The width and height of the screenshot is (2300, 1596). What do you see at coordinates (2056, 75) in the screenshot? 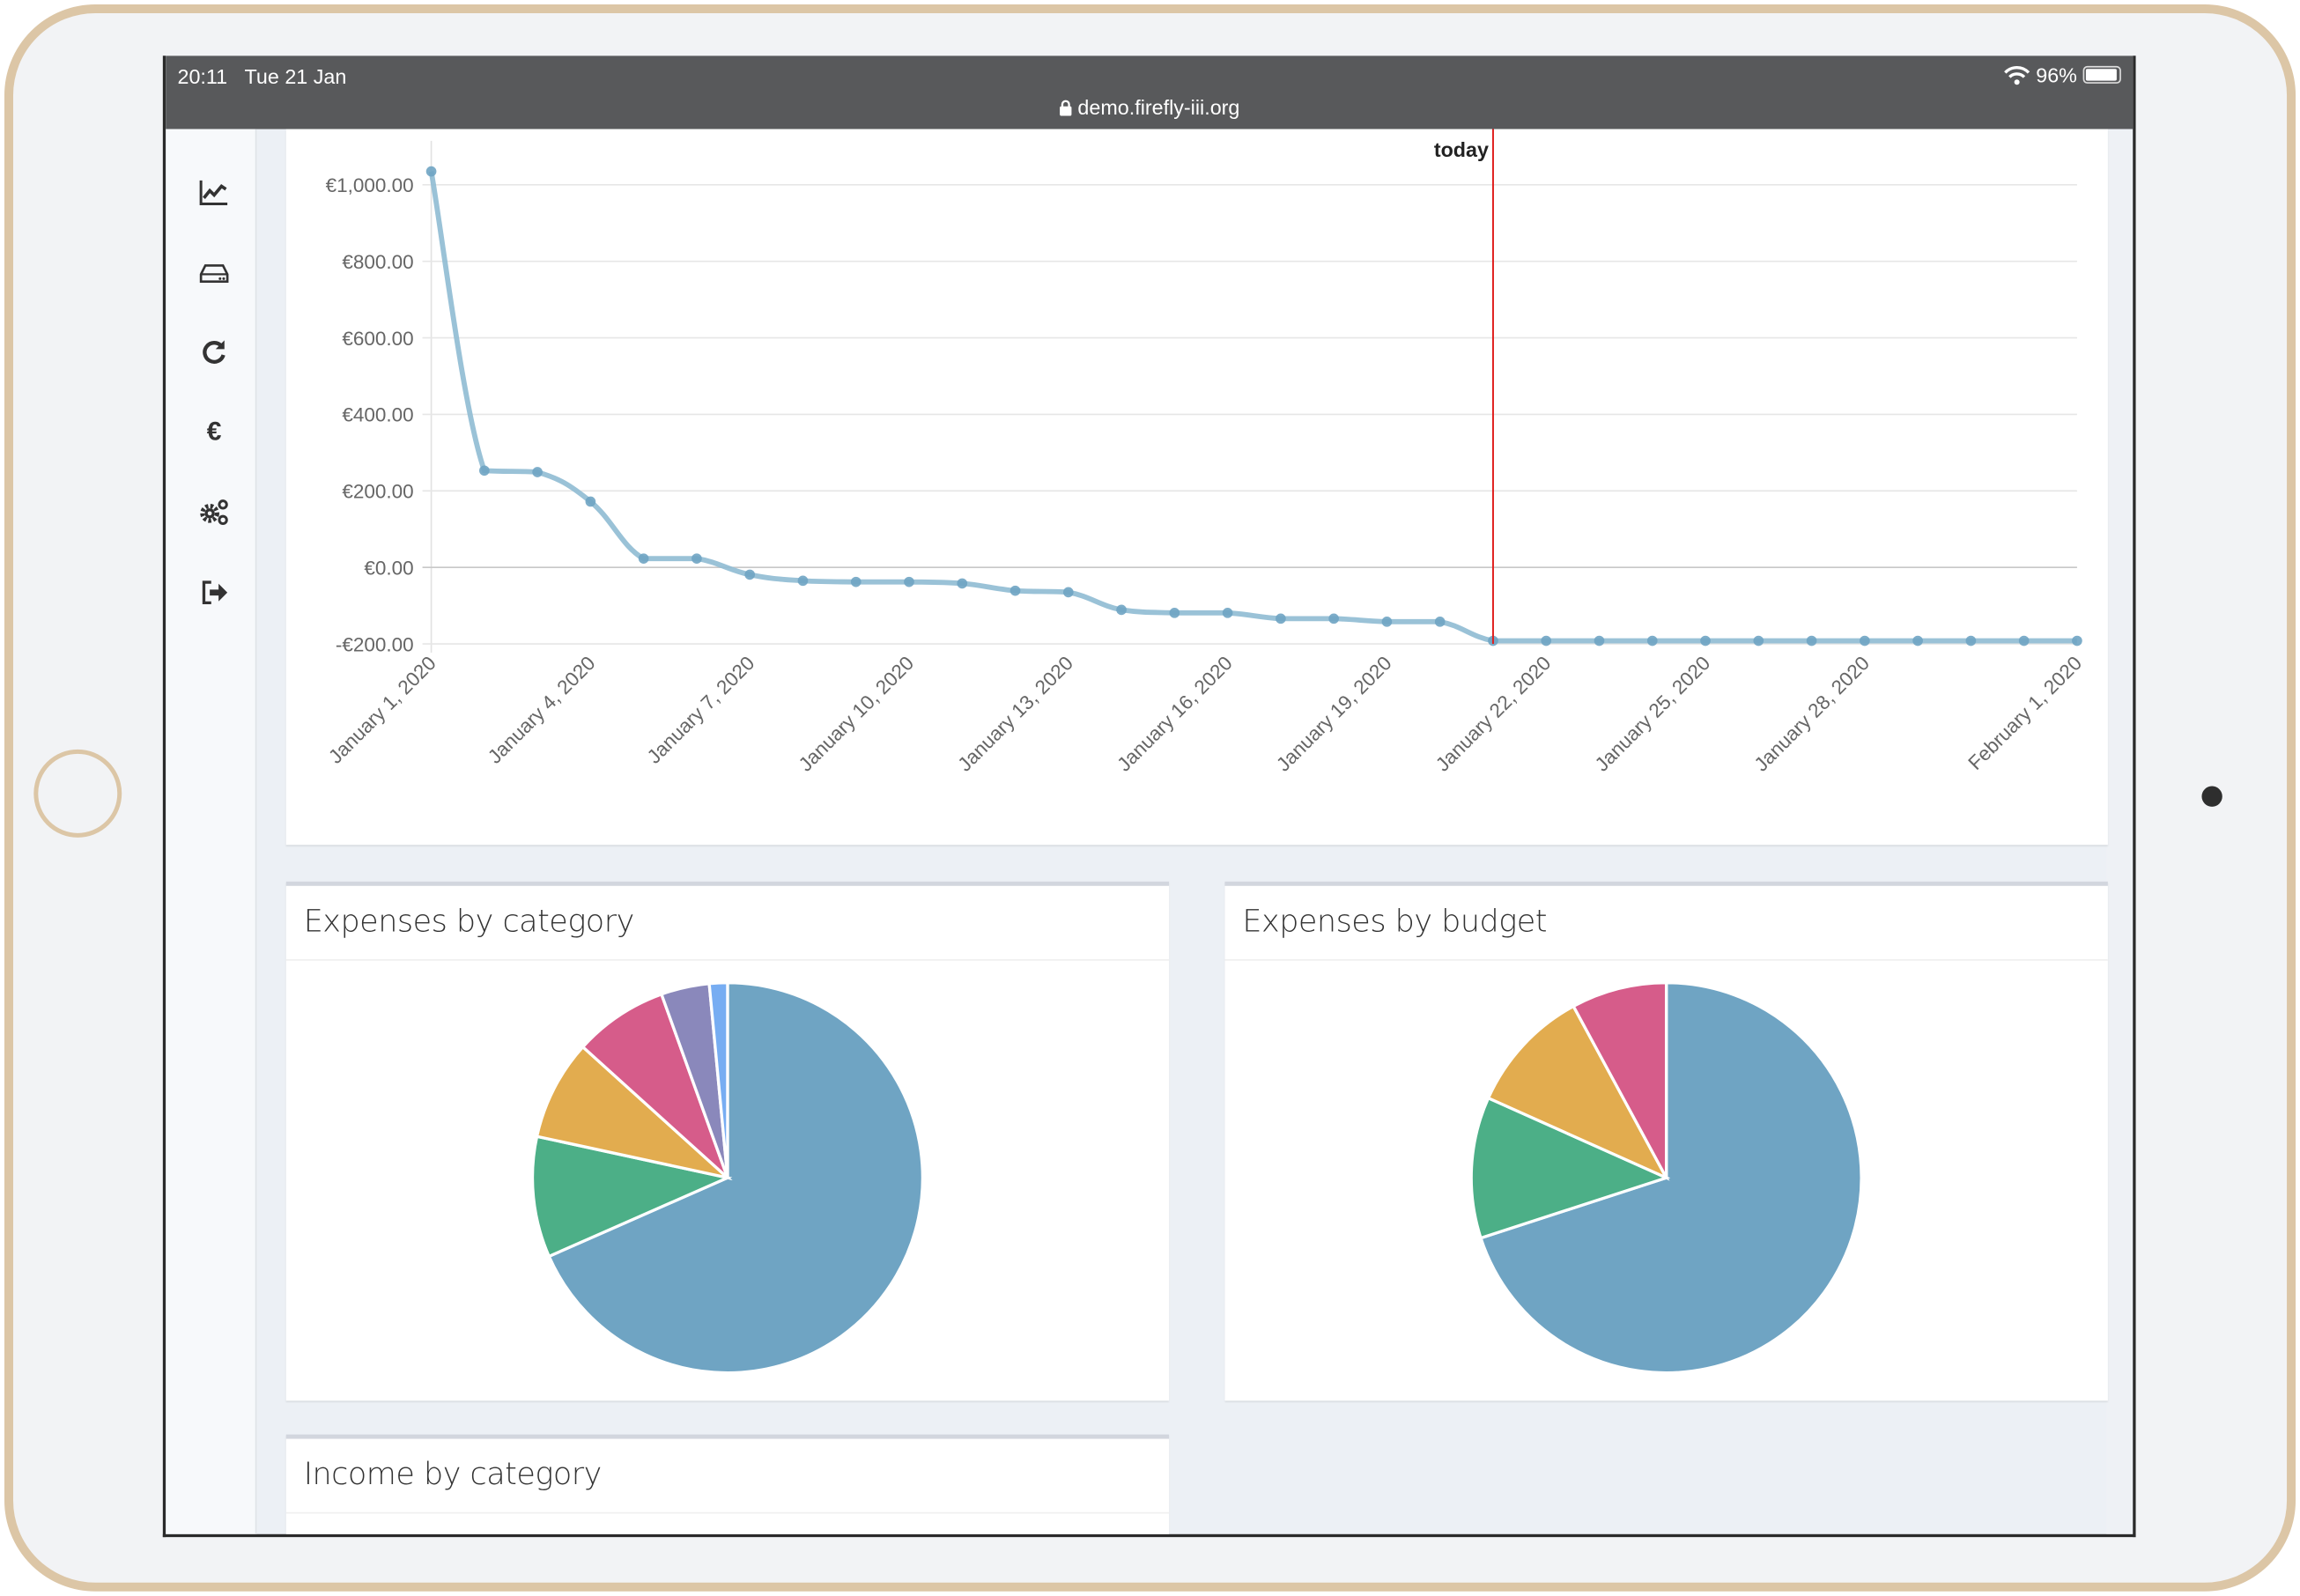
I see `battery-percent: 96%` at bounding box center [2056, 75].